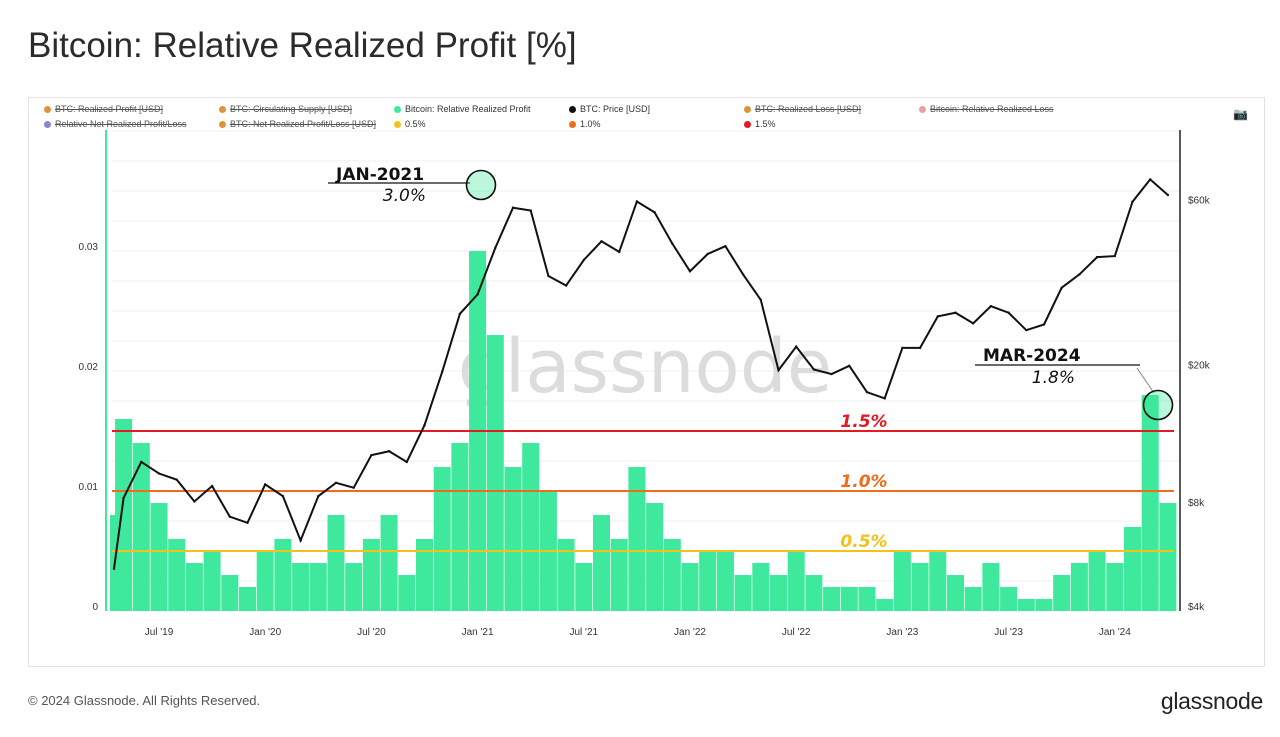  Describe the element at coordinates (95, 607) in the screenshot. I see `left-tick-label: 0` at that location.